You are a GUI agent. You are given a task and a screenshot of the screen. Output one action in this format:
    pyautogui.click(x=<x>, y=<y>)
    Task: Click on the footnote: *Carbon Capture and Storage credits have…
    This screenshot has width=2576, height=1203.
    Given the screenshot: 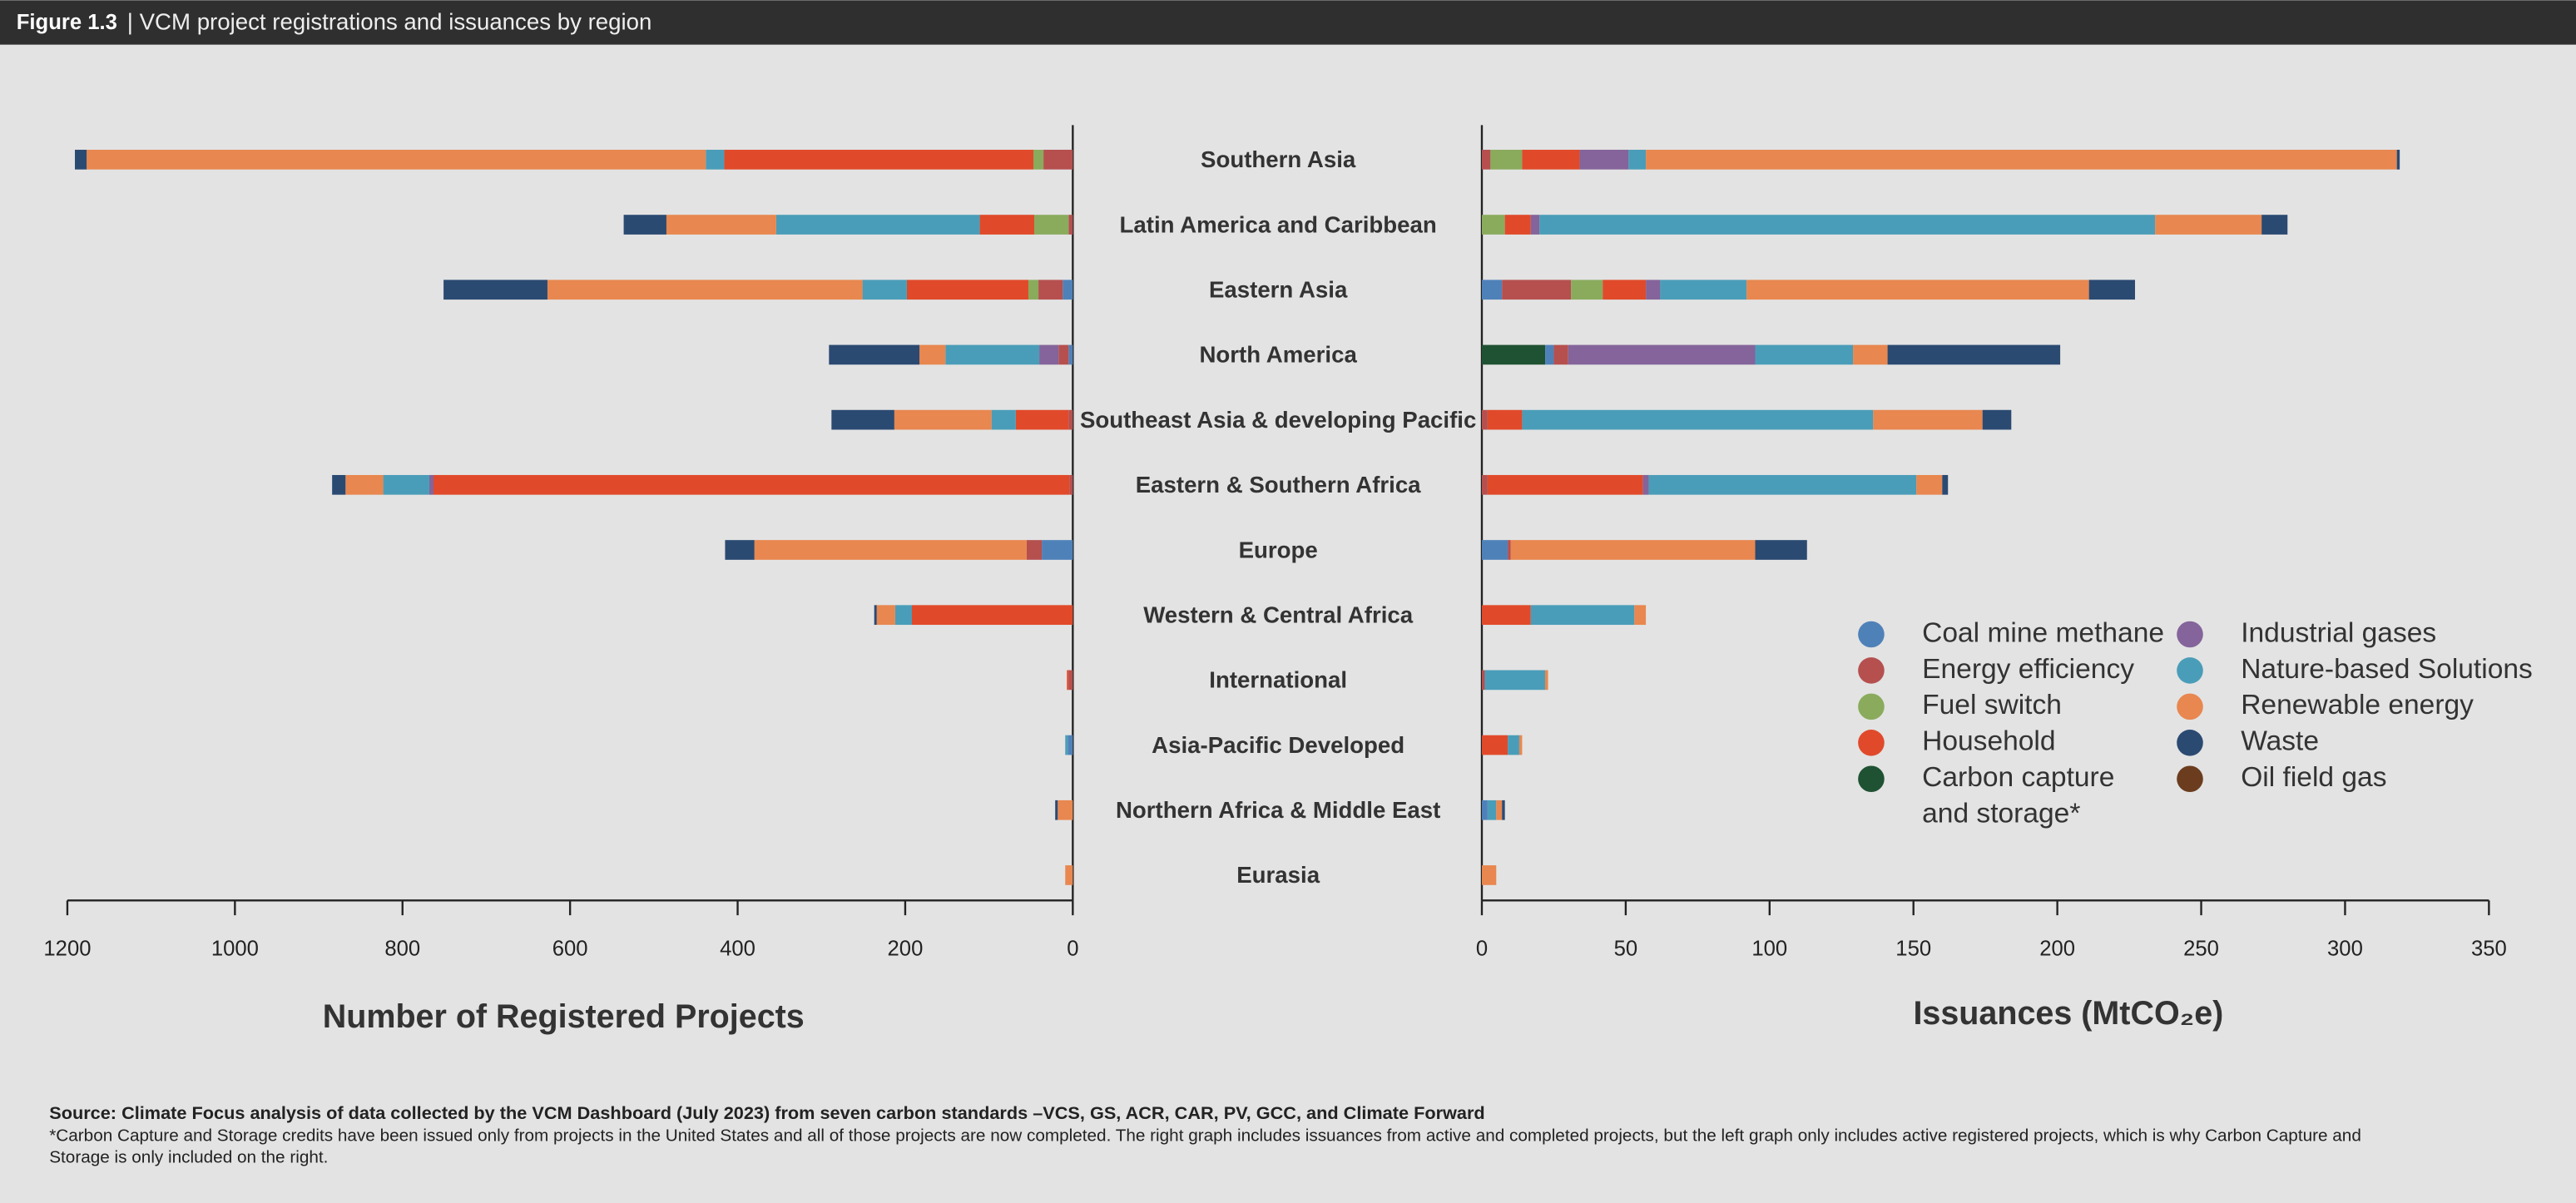 What is the action you would take?
    pyautogui.click(x=1205, y=1146)
    